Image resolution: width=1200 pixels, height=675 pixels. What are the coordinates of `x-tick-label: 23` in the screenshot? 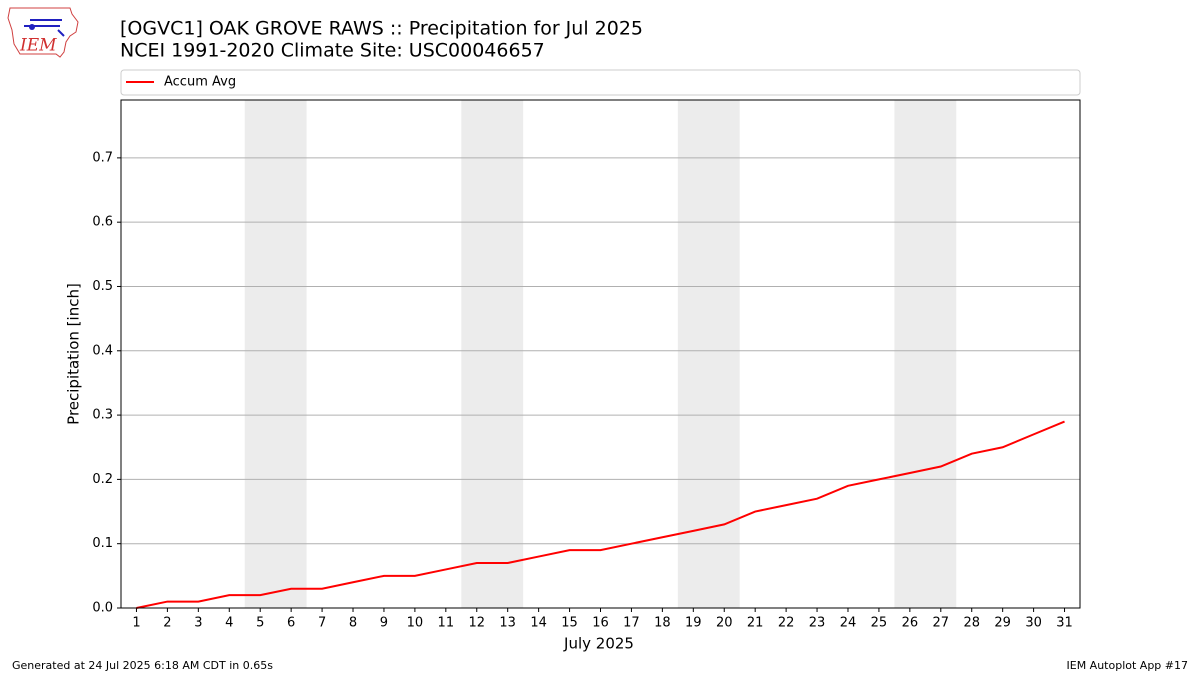 It's located at (817, 623).